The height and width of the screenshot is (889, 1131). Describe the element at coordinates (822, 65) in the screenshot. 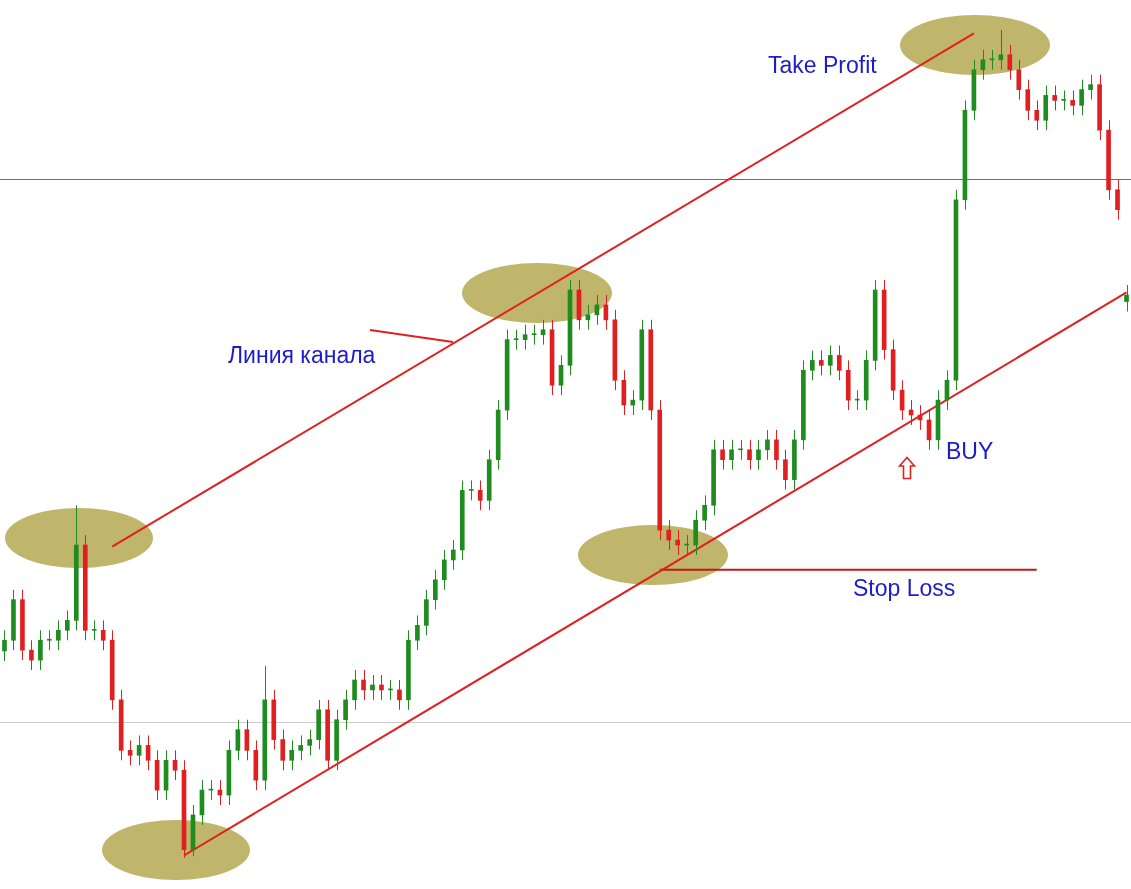

I see `annotation: Take Profit` at that location.